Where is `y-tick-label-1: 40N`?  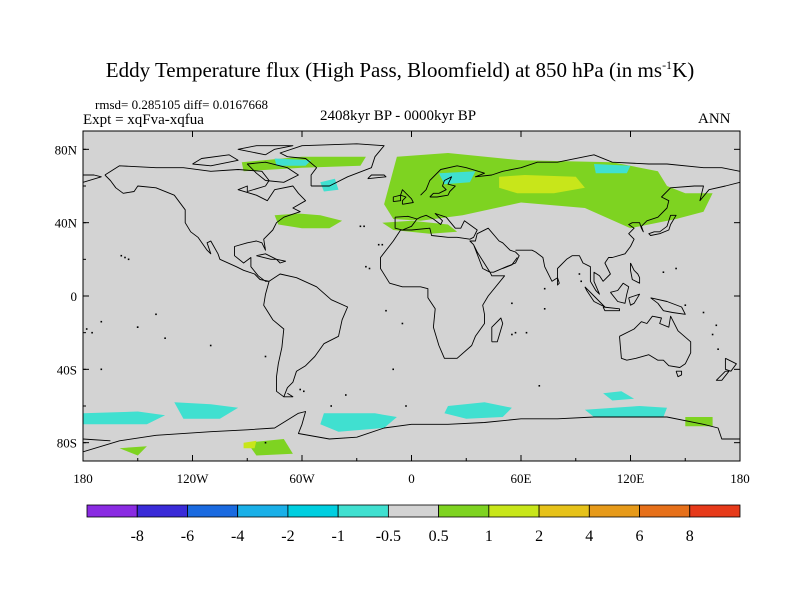 y-tick-label-1: 40N is located at coordinates (66, 223).